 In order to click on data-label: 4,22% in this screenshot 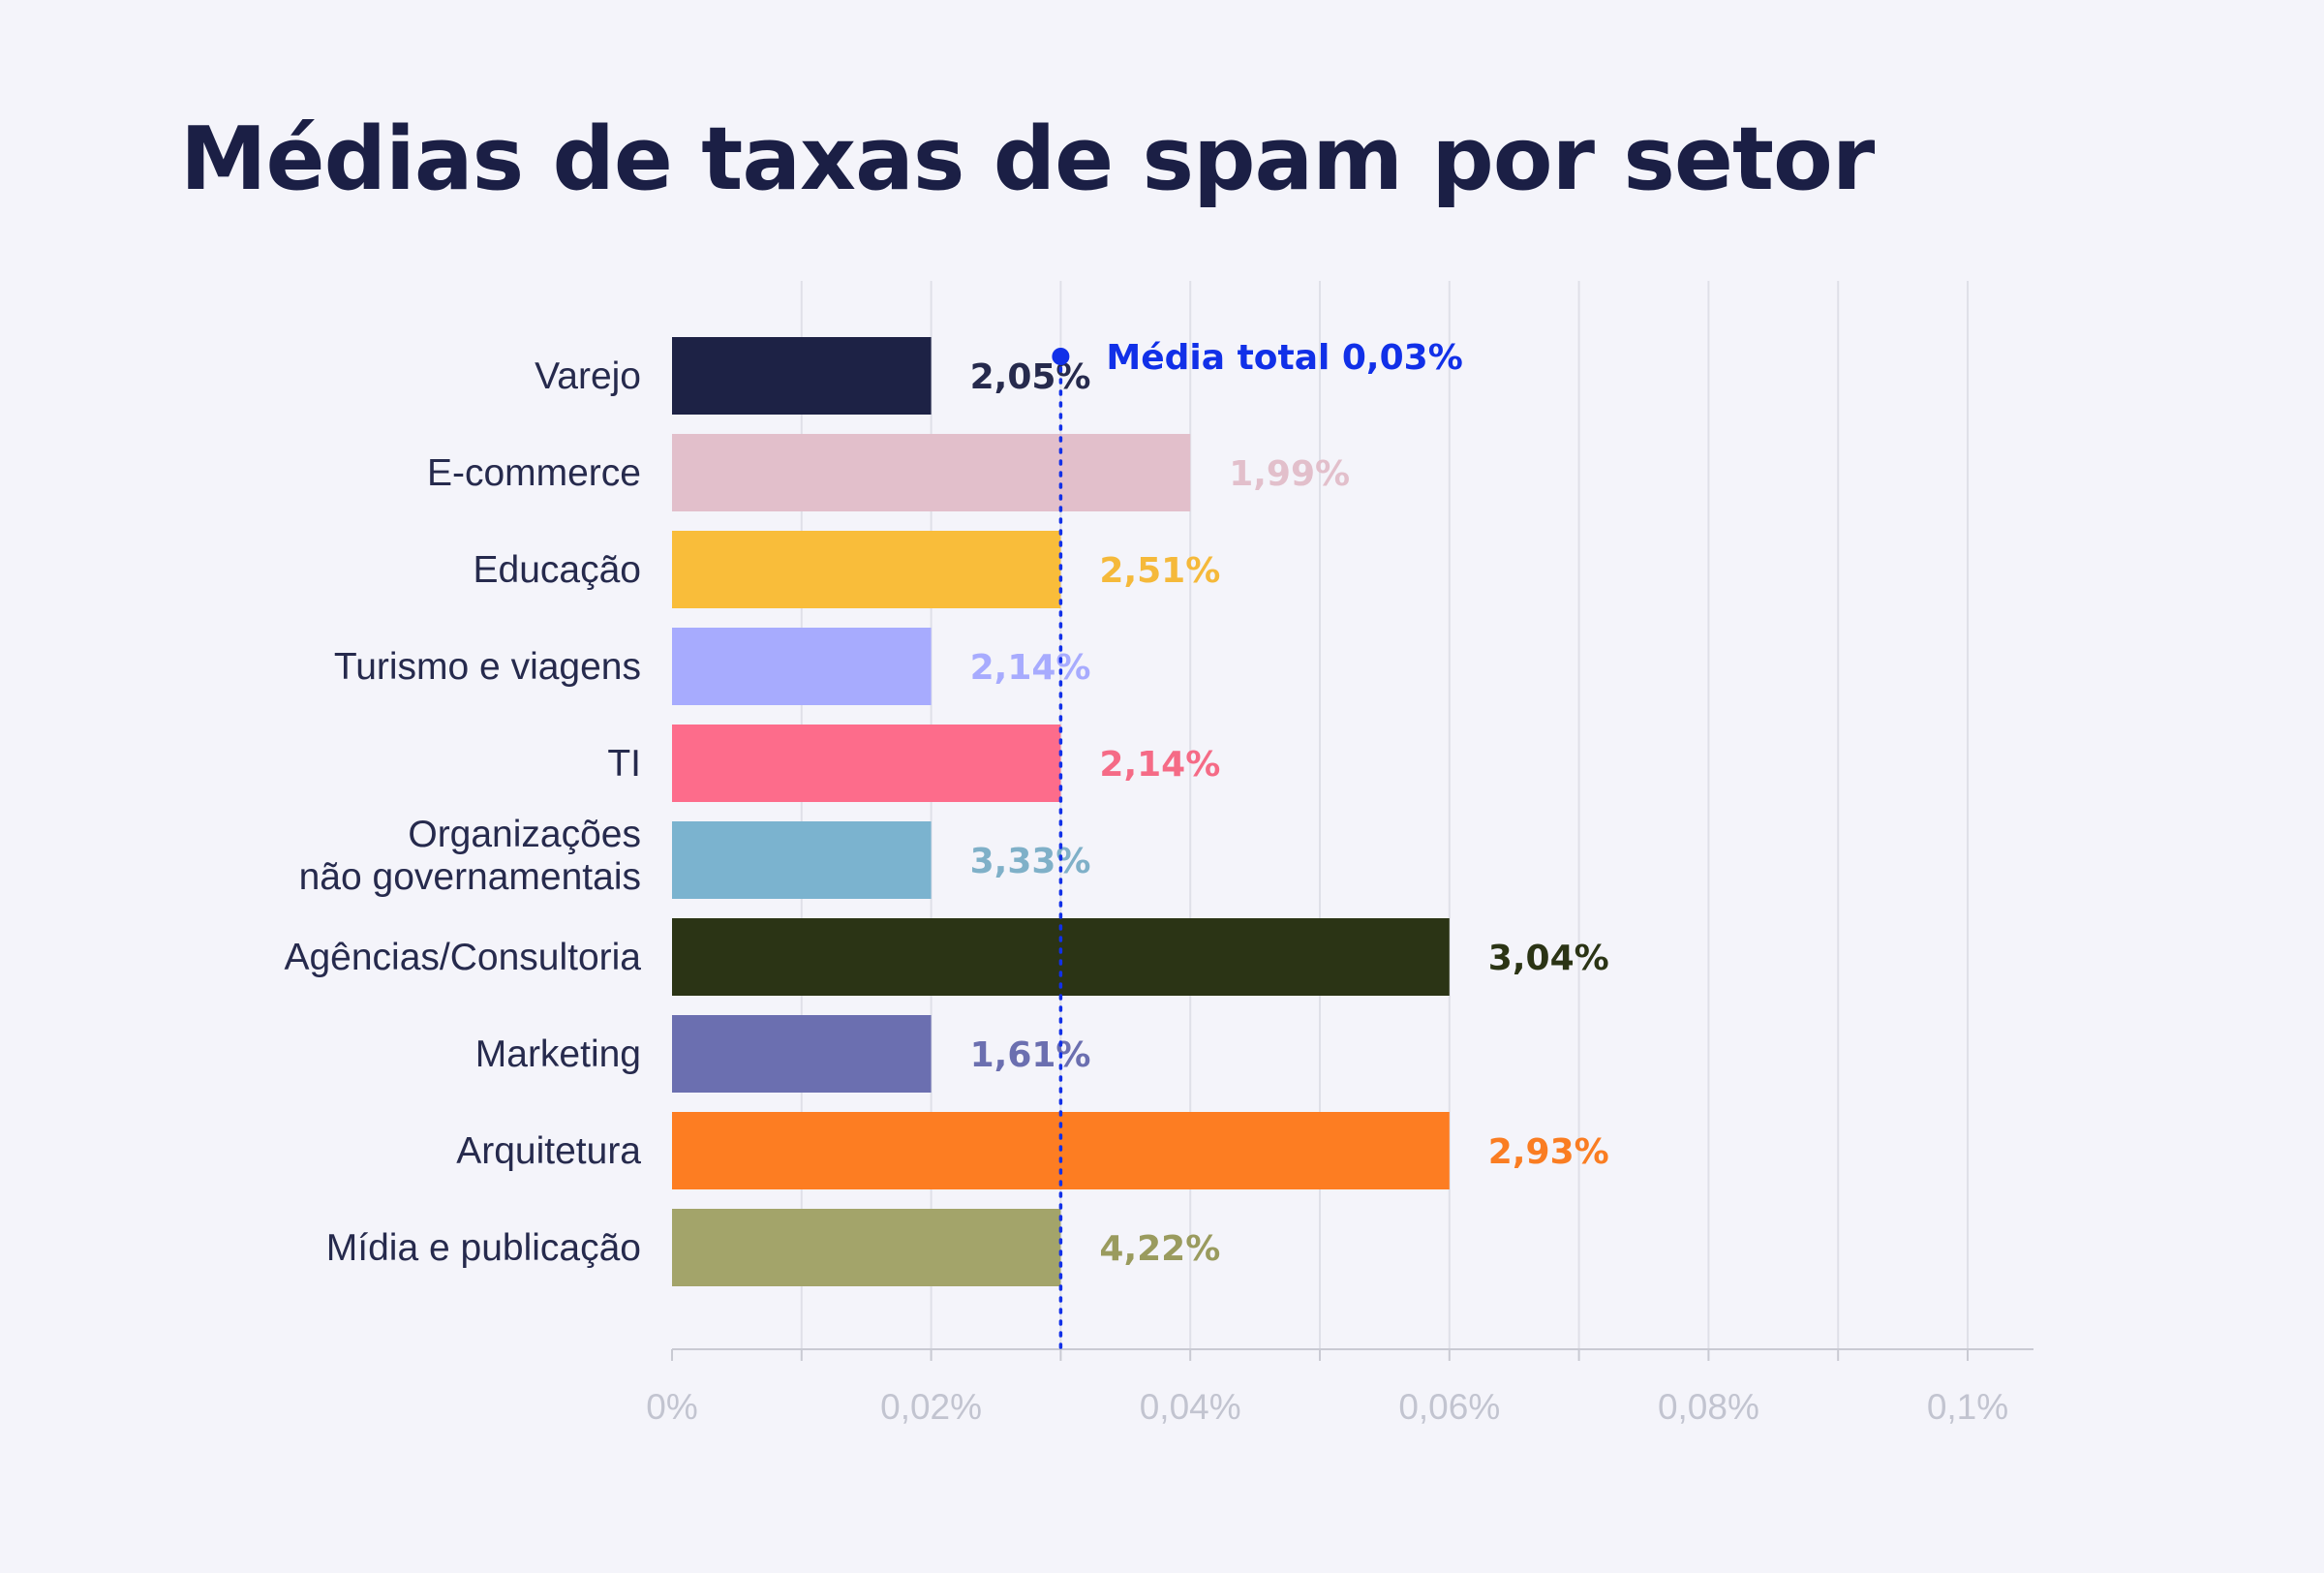, I will do `click(1159, 1249)`.